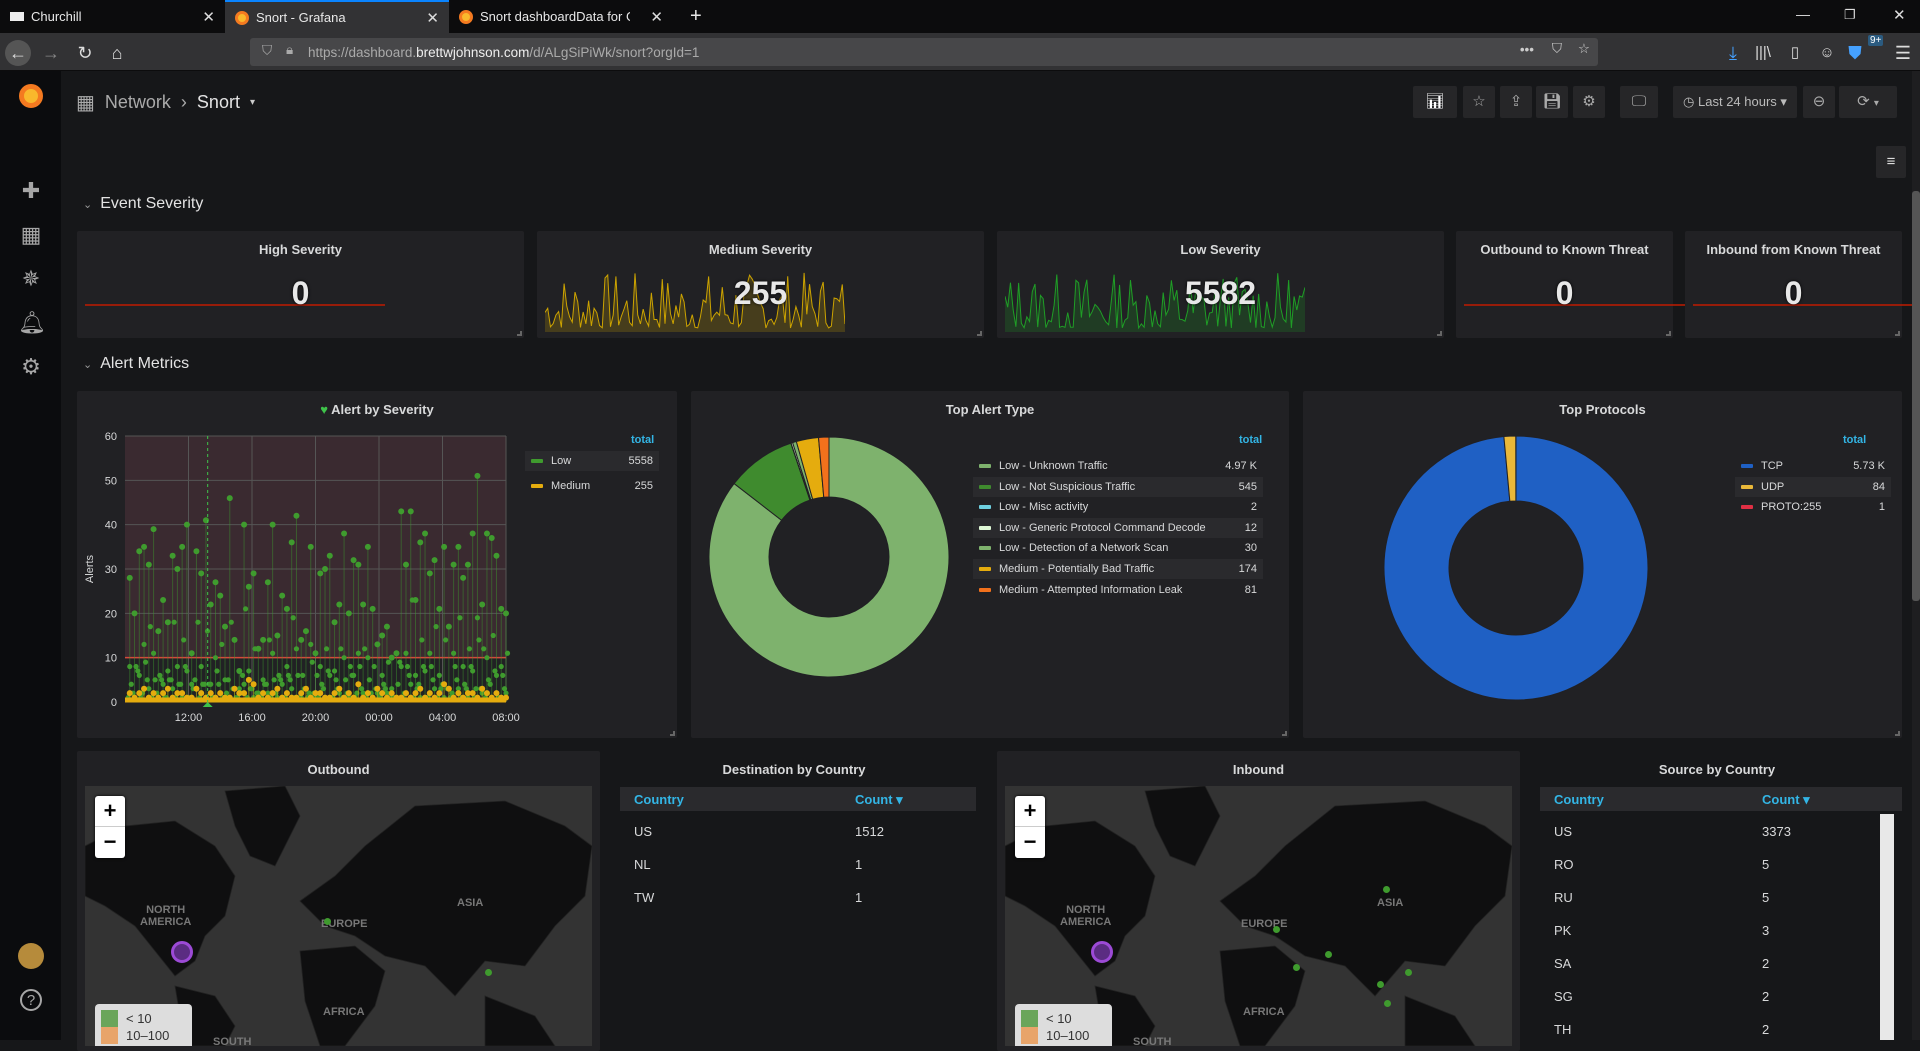  Describe the element at coordinates (31, 97) in the screenshot. I see `grafana-logo` at that location.